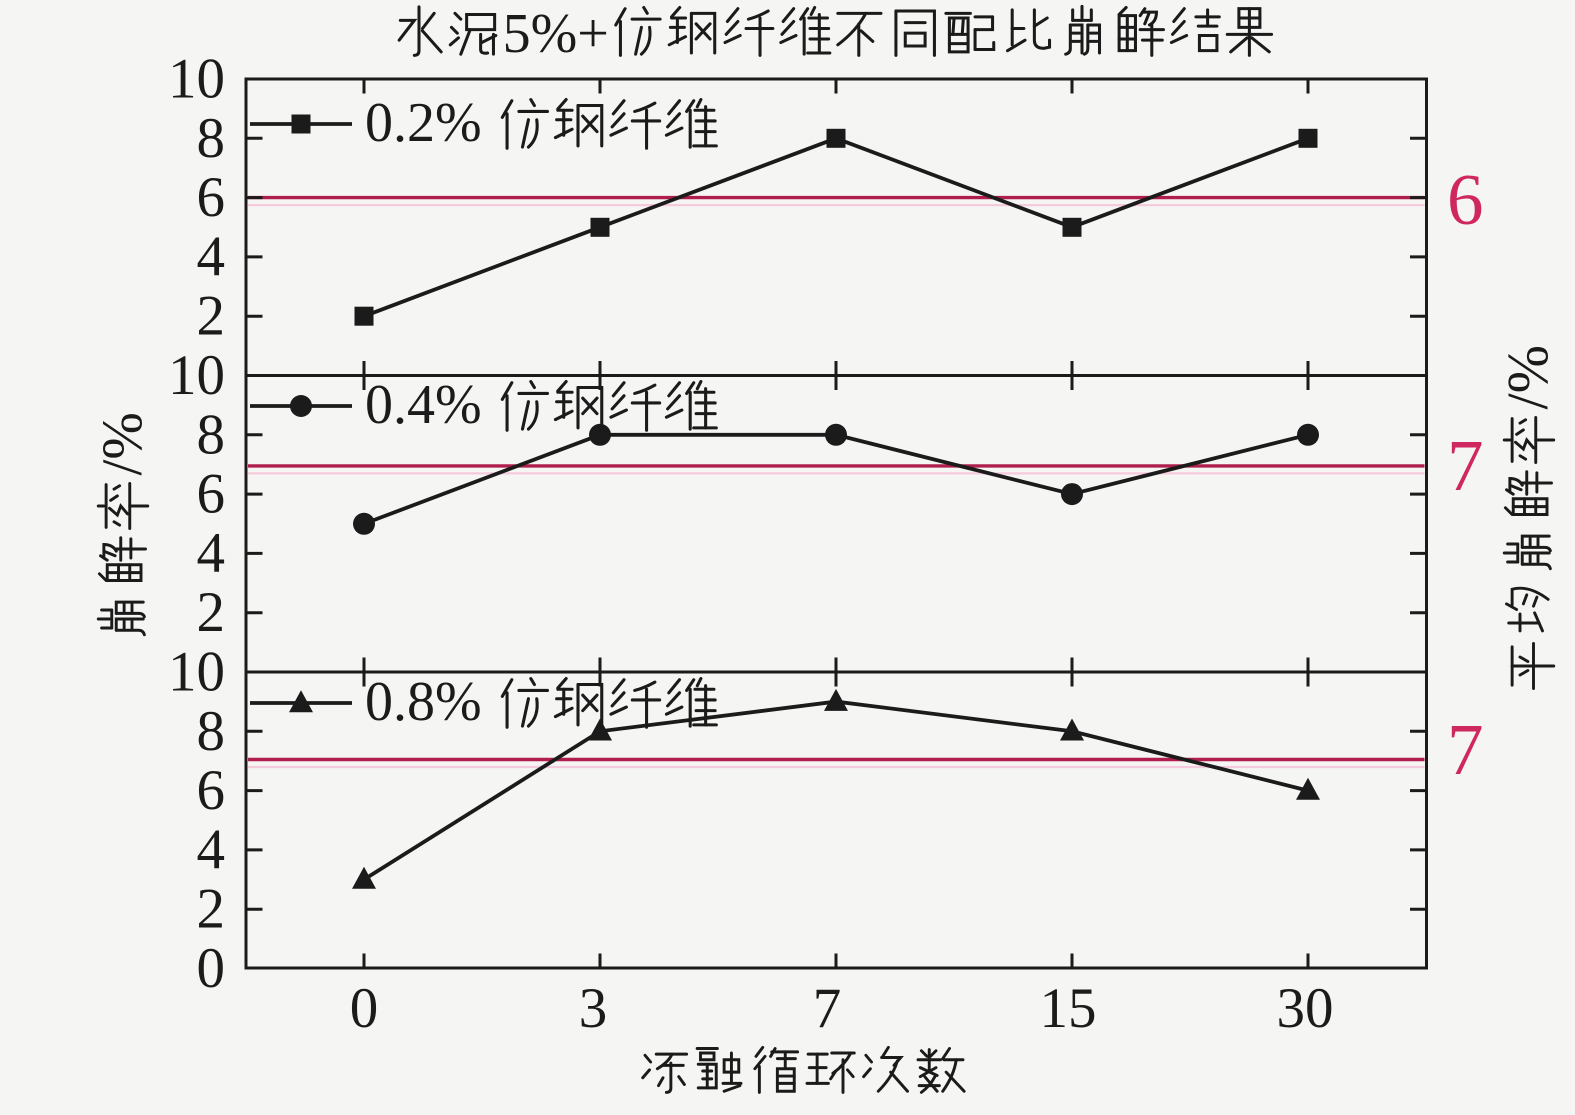 The image size is (1575, 1115). Describe the element at coordinates (423, 405) in the screenshot. I see `svg-text: 0.4%` at that location.